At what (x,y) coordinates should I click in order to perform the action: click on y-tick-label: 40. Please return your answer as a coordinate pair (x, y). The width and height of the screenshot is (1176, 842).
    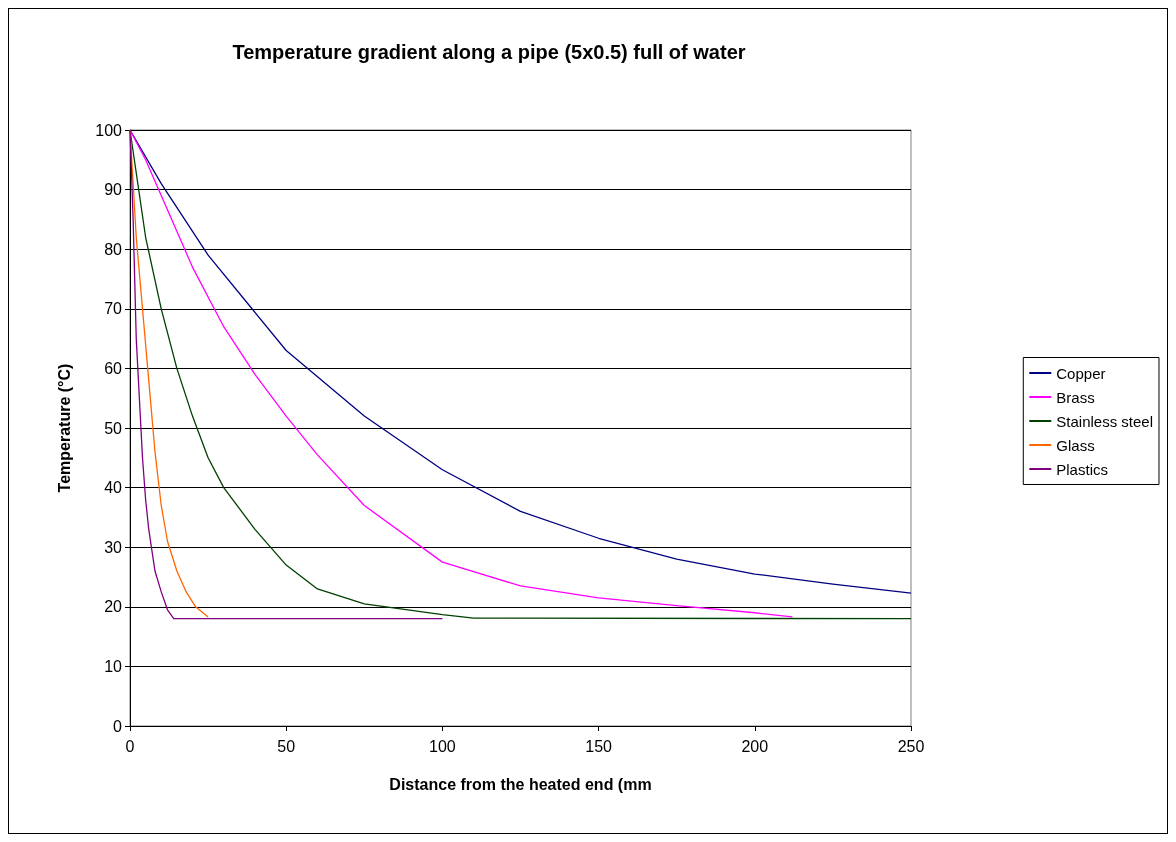
    Looking at the image, I should click on (113, 488).